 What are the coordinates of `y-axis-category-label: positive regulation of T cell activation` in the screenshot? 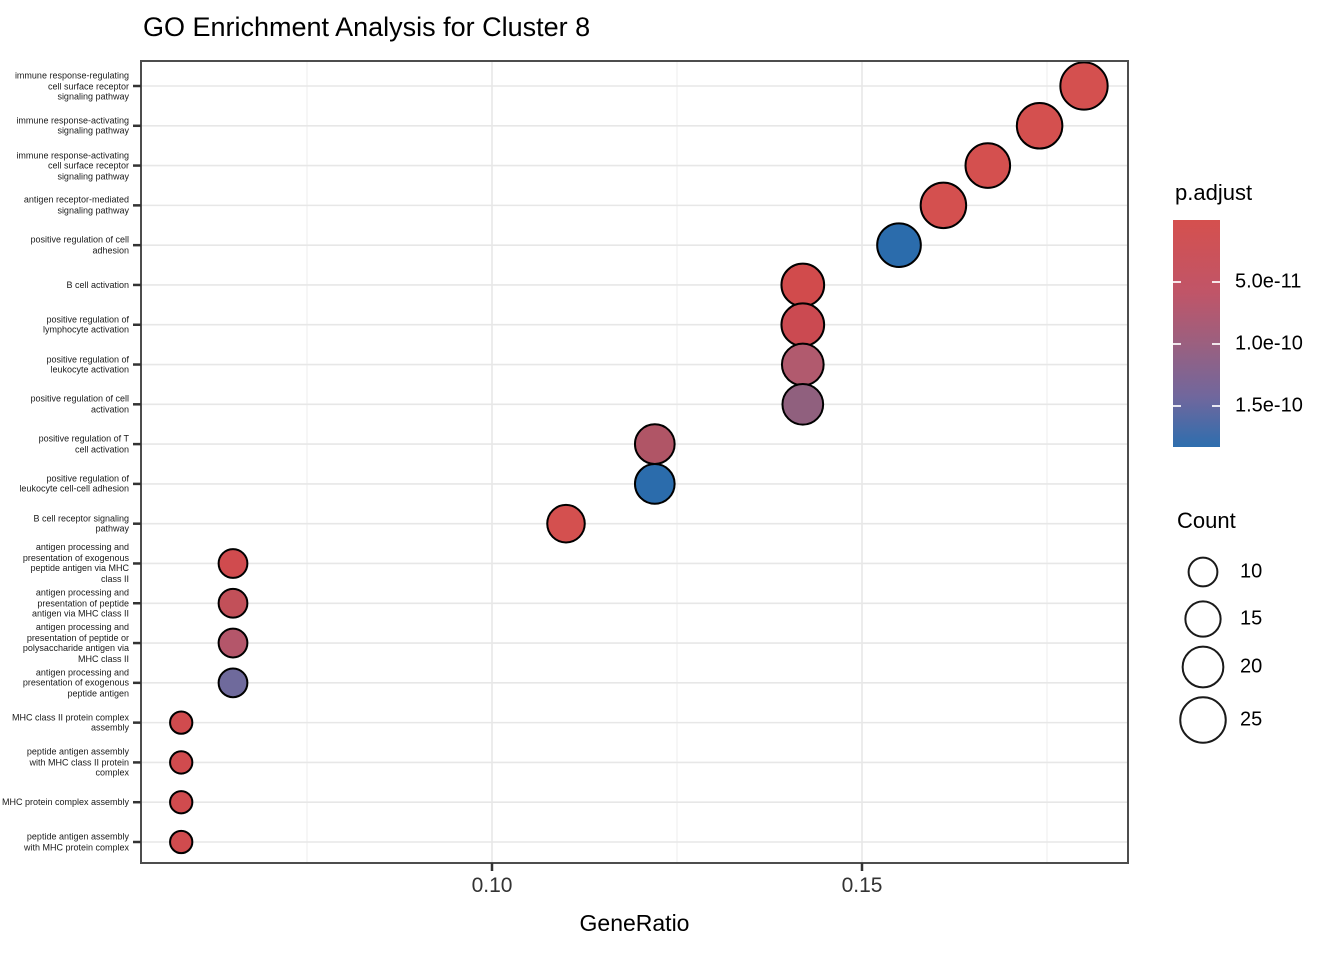 It's located at (83, 444).